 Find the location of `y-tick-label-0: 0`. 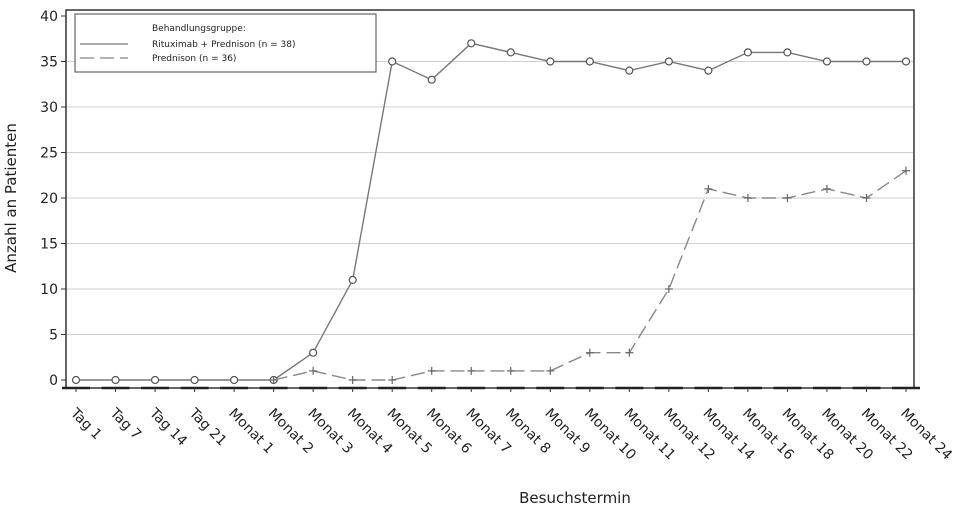

y-tick-label-0: 0 is located at coordinates (53, 381).